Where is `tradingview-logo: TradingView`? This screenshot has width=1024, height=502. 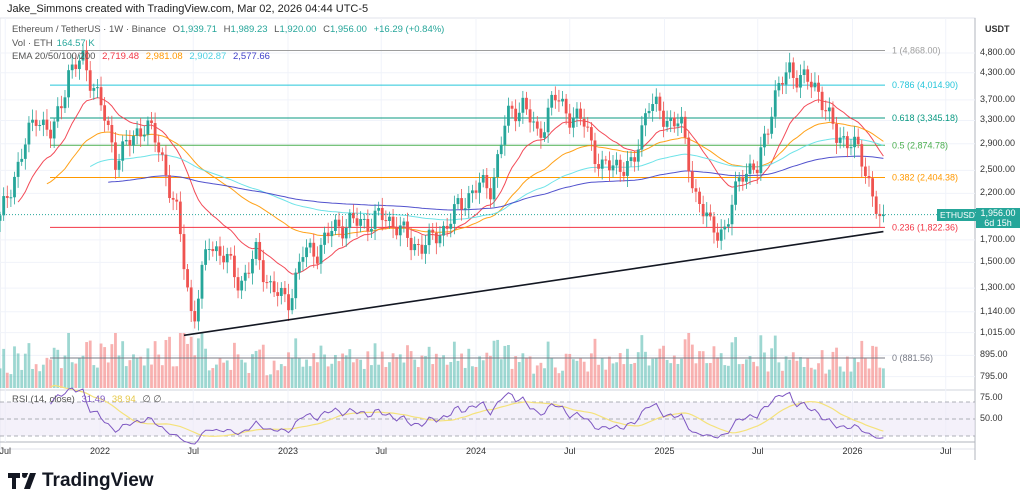
tradingview-logo: TradingView is located at coordinates (81, 481).